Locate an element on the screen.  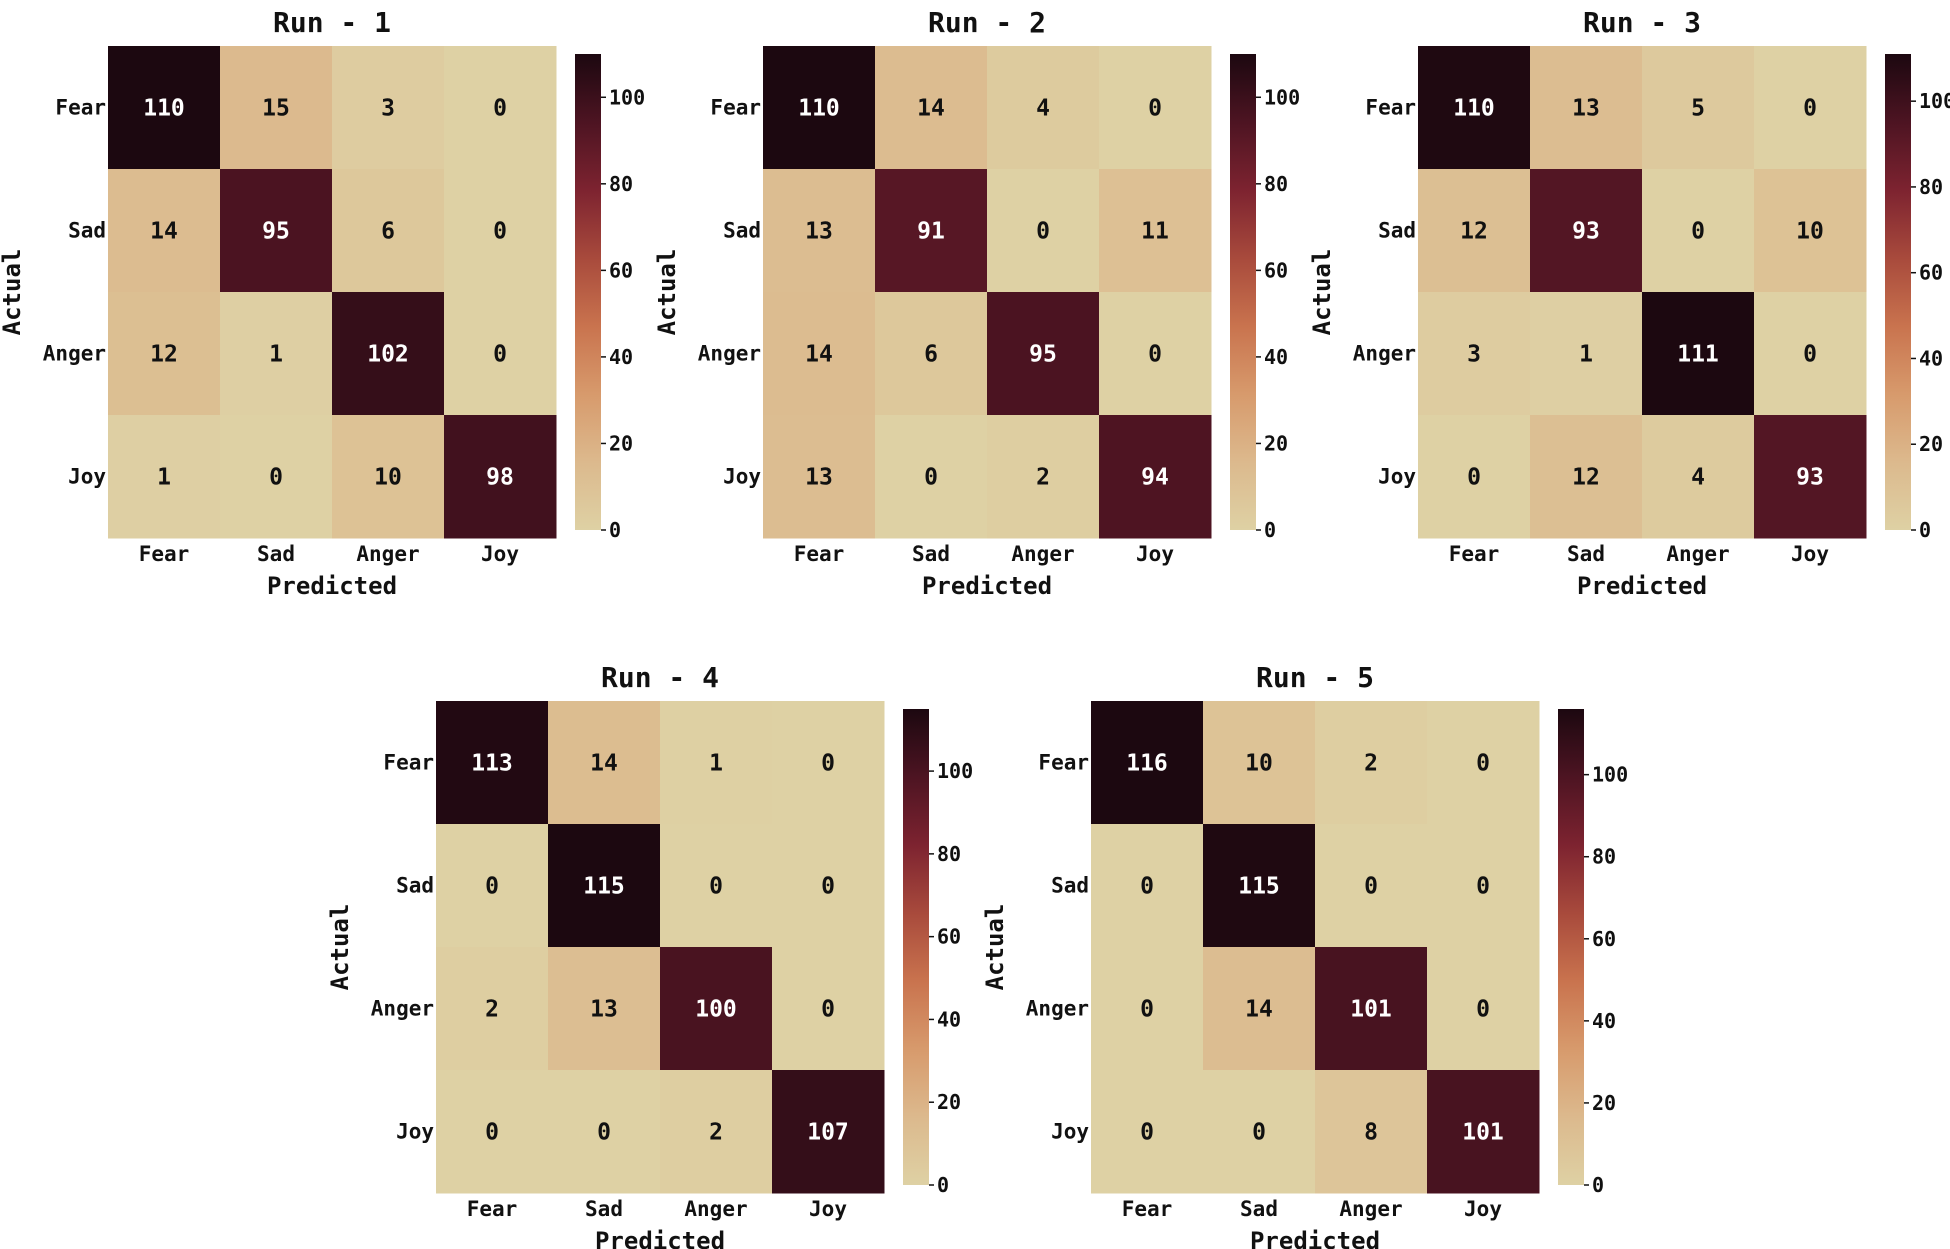
cell-value-label: 12 is located at coordinates (164, 355).